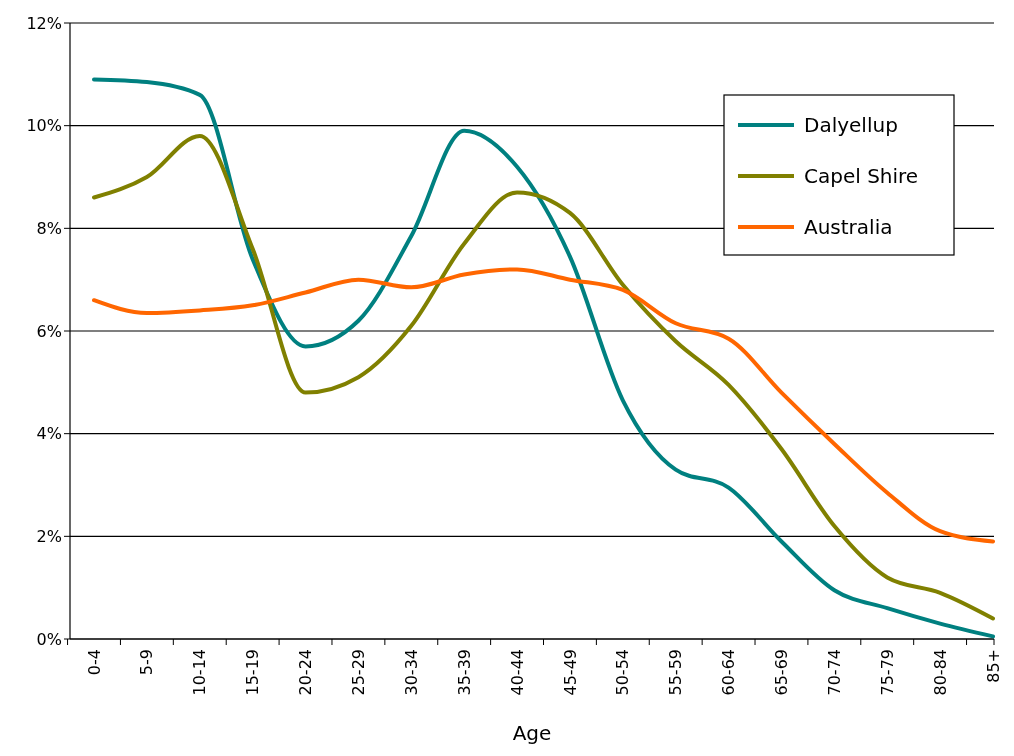 The image size is (1014, 756). What do you see at coordinates (147, 662) in the screenshot?
I see `x-tick-label: 5-9` at bounding box center [147, 662].